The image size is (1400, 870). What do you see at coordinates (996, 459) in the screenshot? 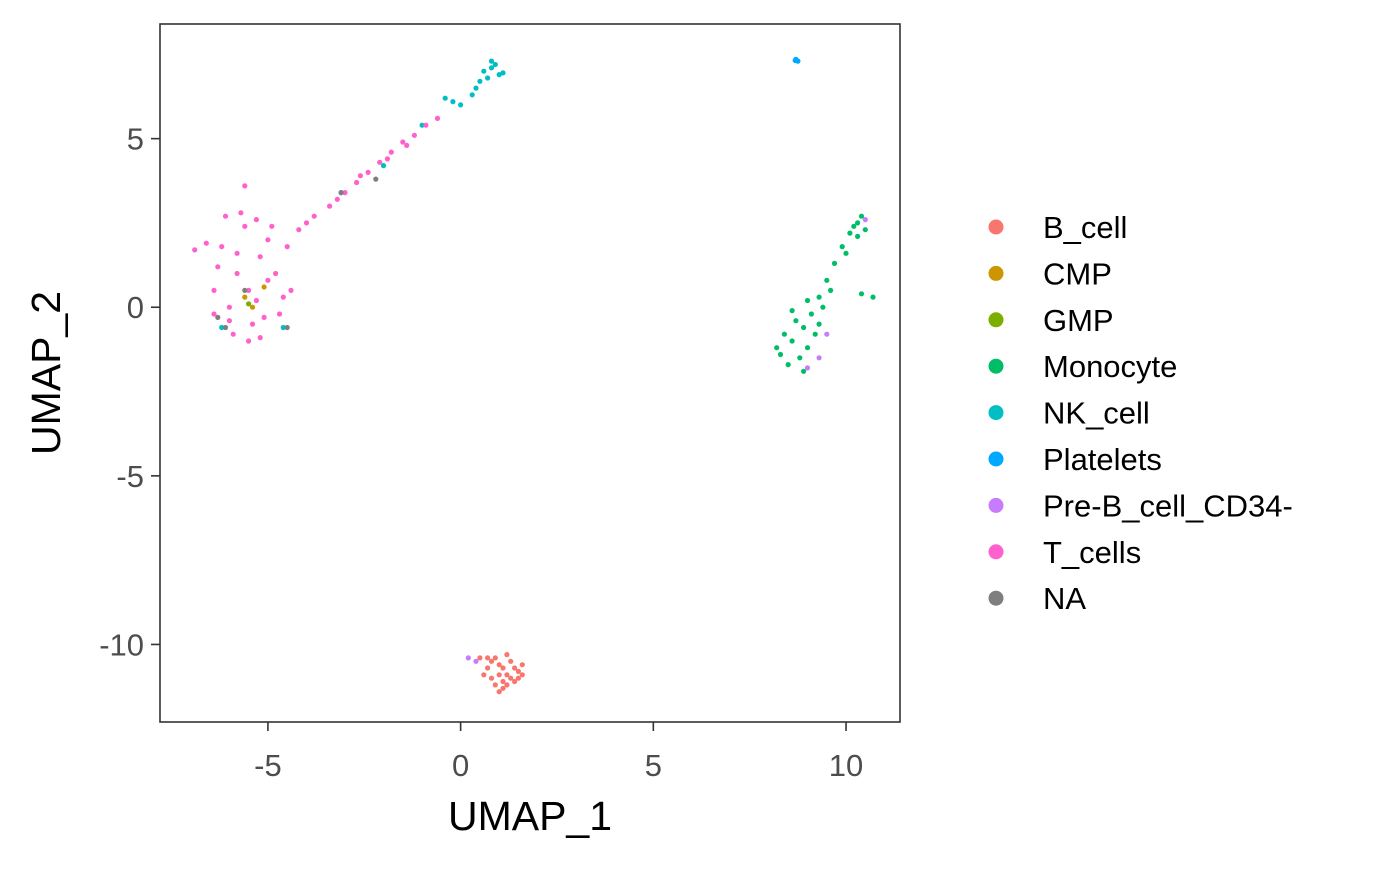
I see `legend-key-platelets` at bounding box center [996, 459].